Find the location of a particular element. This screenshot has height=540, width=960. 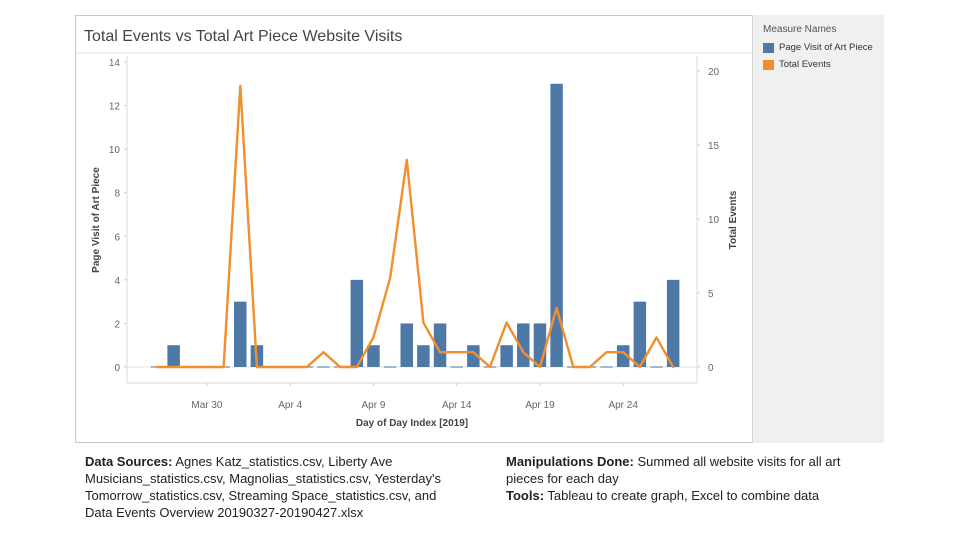

legend-title: Measure Names is located at coordinates (800, 29).